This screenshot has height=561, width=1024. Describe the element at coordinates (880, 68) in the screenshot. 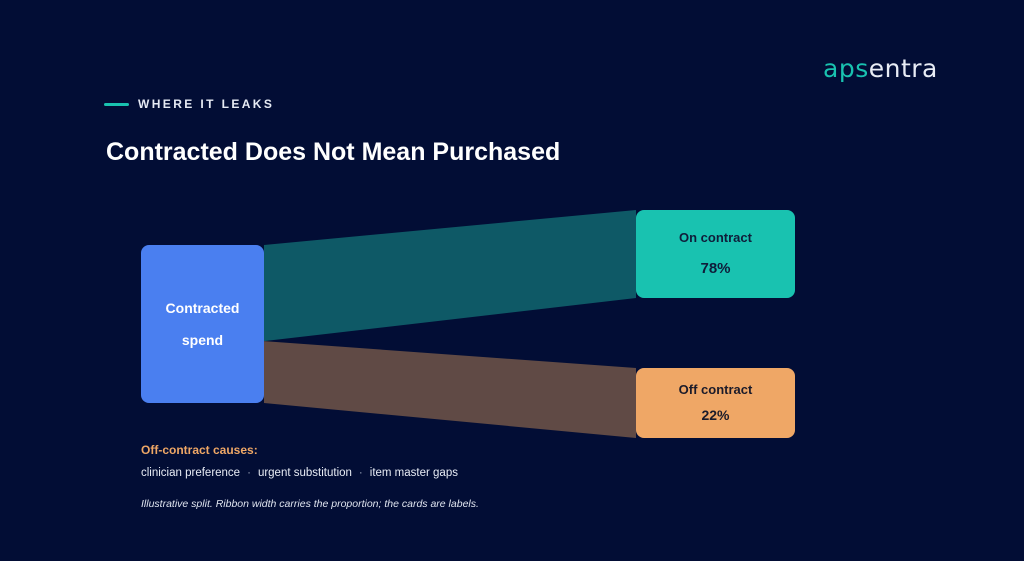

I see `apsentra-logo: apsentra` at that location.